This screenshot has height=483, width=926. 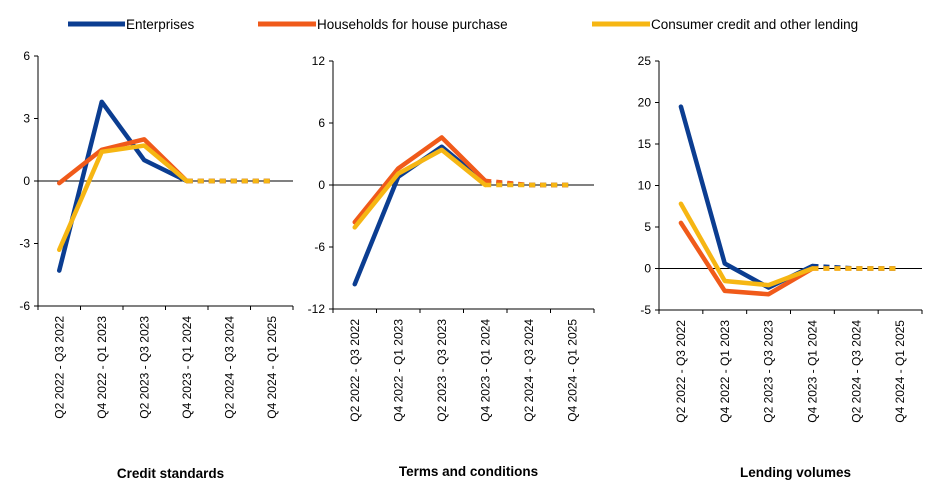 I want to click on y-tick-label: 3, so click(x=26, y=119).